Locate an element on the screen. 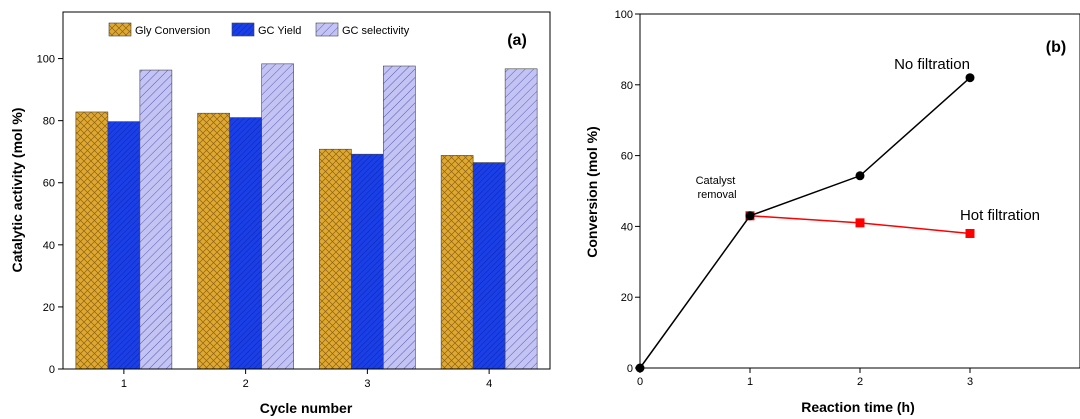 Image resolution: width=1080 pixels, height=419 pixels. x-axis-label-a: Cycle number is located at coordinates (306, 408).